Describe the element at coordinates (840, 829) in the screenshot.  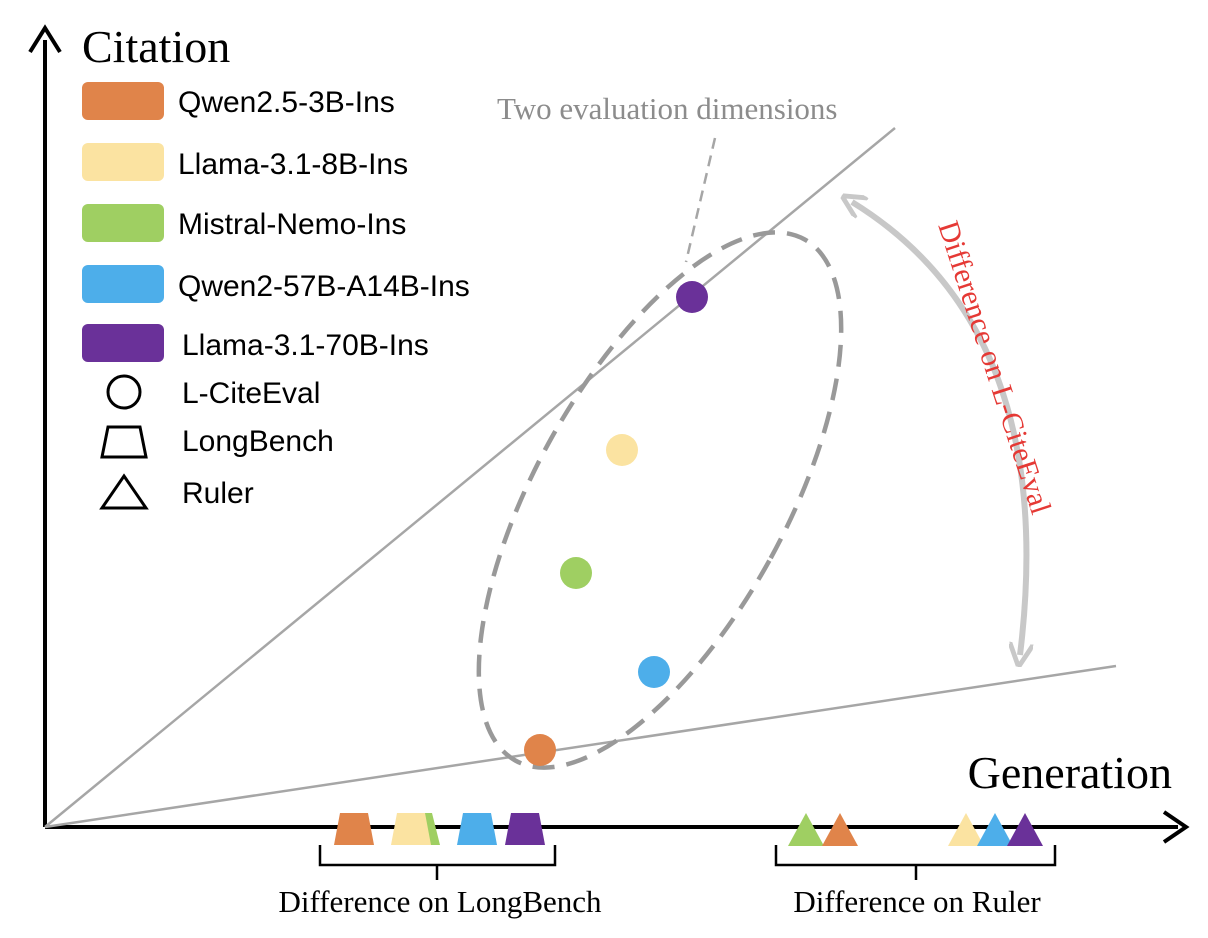
I see `triangle-marker-qwen2.5-3b` at that location.